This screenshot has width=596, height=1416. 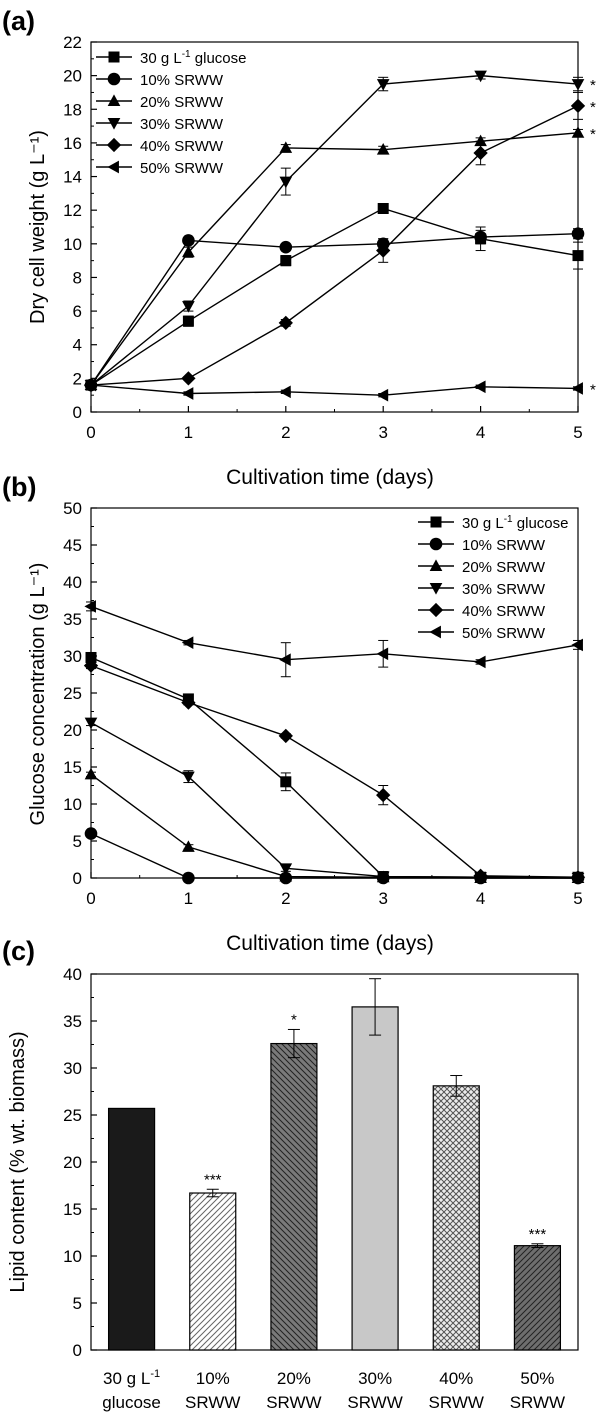 What do you see at coordinates (72, 109) in the screenshot?
I see `y-tick-label: 18` at bounding box center [72, 109].